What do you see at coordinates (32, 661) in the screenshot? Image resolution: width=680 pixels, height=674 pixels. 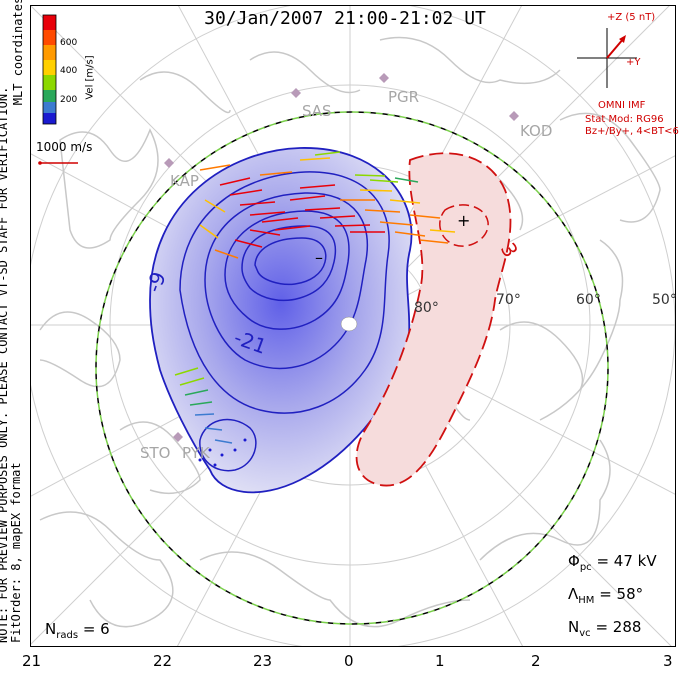 I see `mlt-label-21: 21` at bounding box center [32, 661].